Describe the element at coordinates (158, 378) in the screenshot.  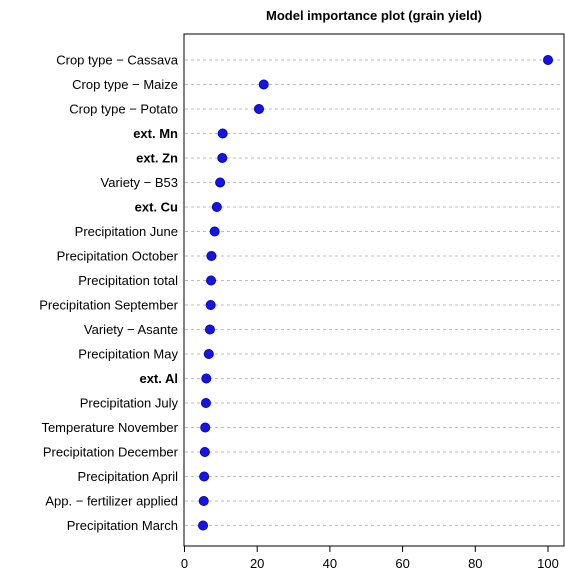
I see `category-label: ext. Al` at that location.